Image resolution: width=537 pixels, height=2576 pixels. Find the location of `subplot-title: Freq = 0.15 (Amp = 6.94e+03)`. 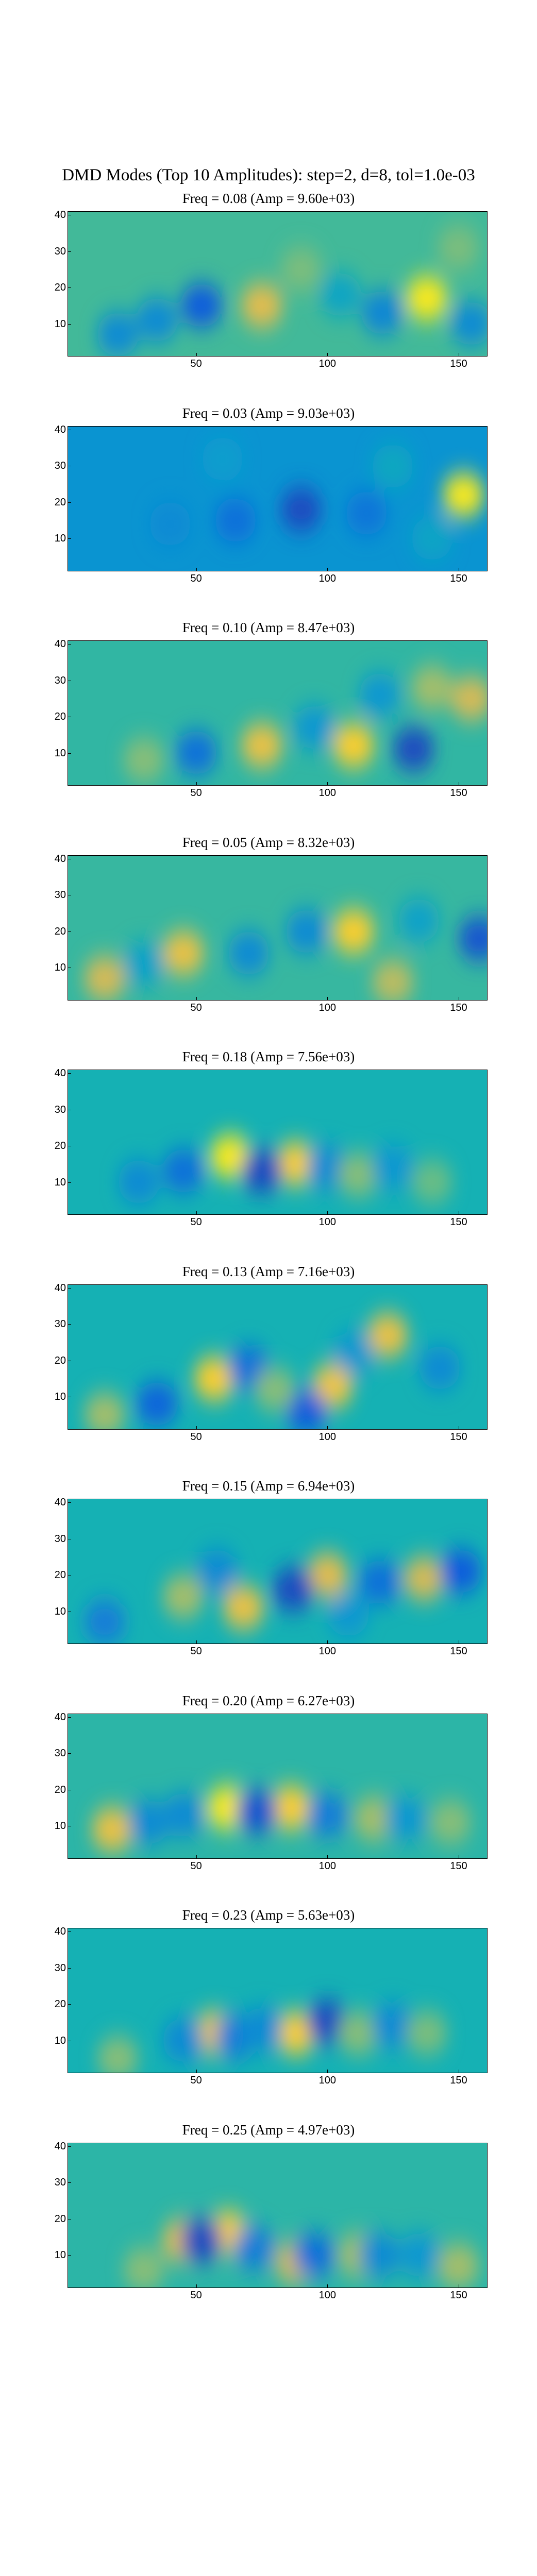

subplot-title: Freq = 0.15 (Amp = 6.94e+03) is located at coordinates (268, 1486).